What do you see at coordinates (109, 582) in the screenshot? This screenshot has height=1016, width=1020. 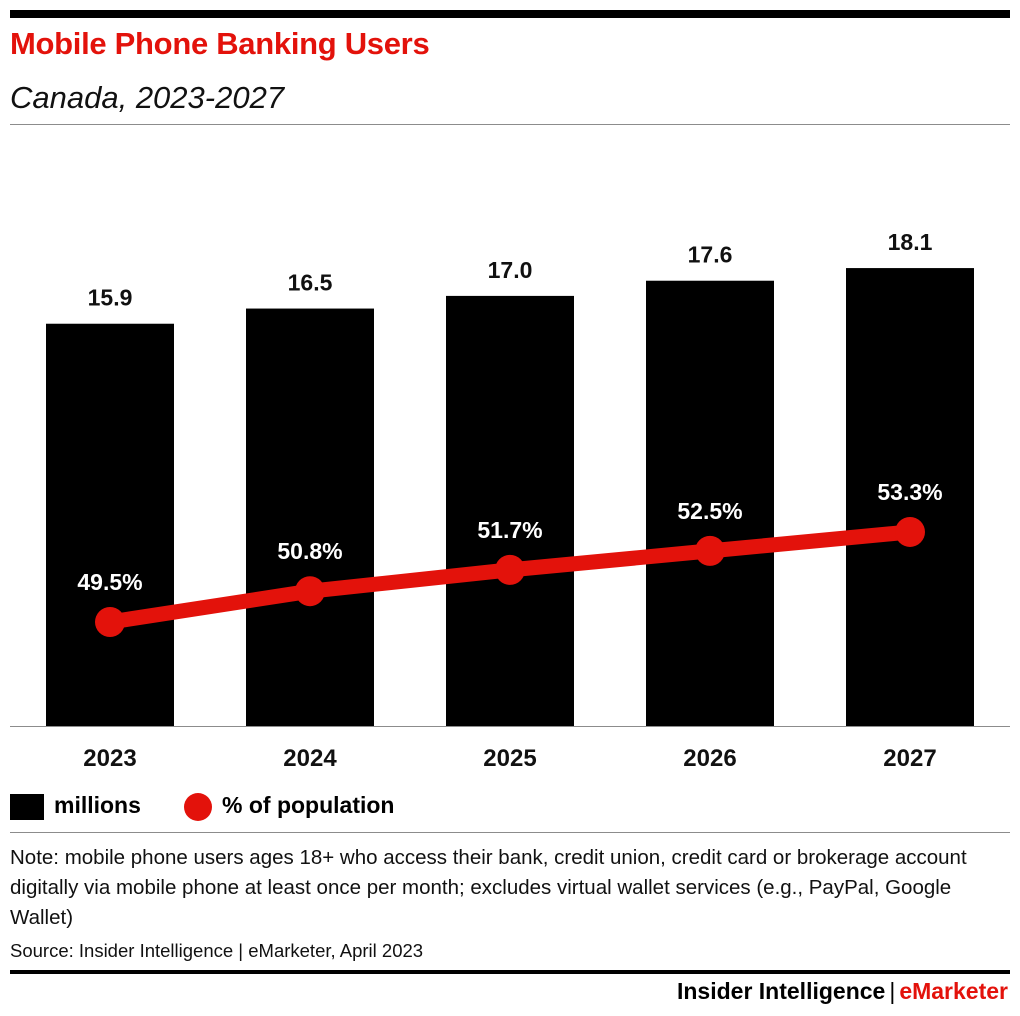 I see `population-label-2023: 49.5%` at bounding box center [109, 582].